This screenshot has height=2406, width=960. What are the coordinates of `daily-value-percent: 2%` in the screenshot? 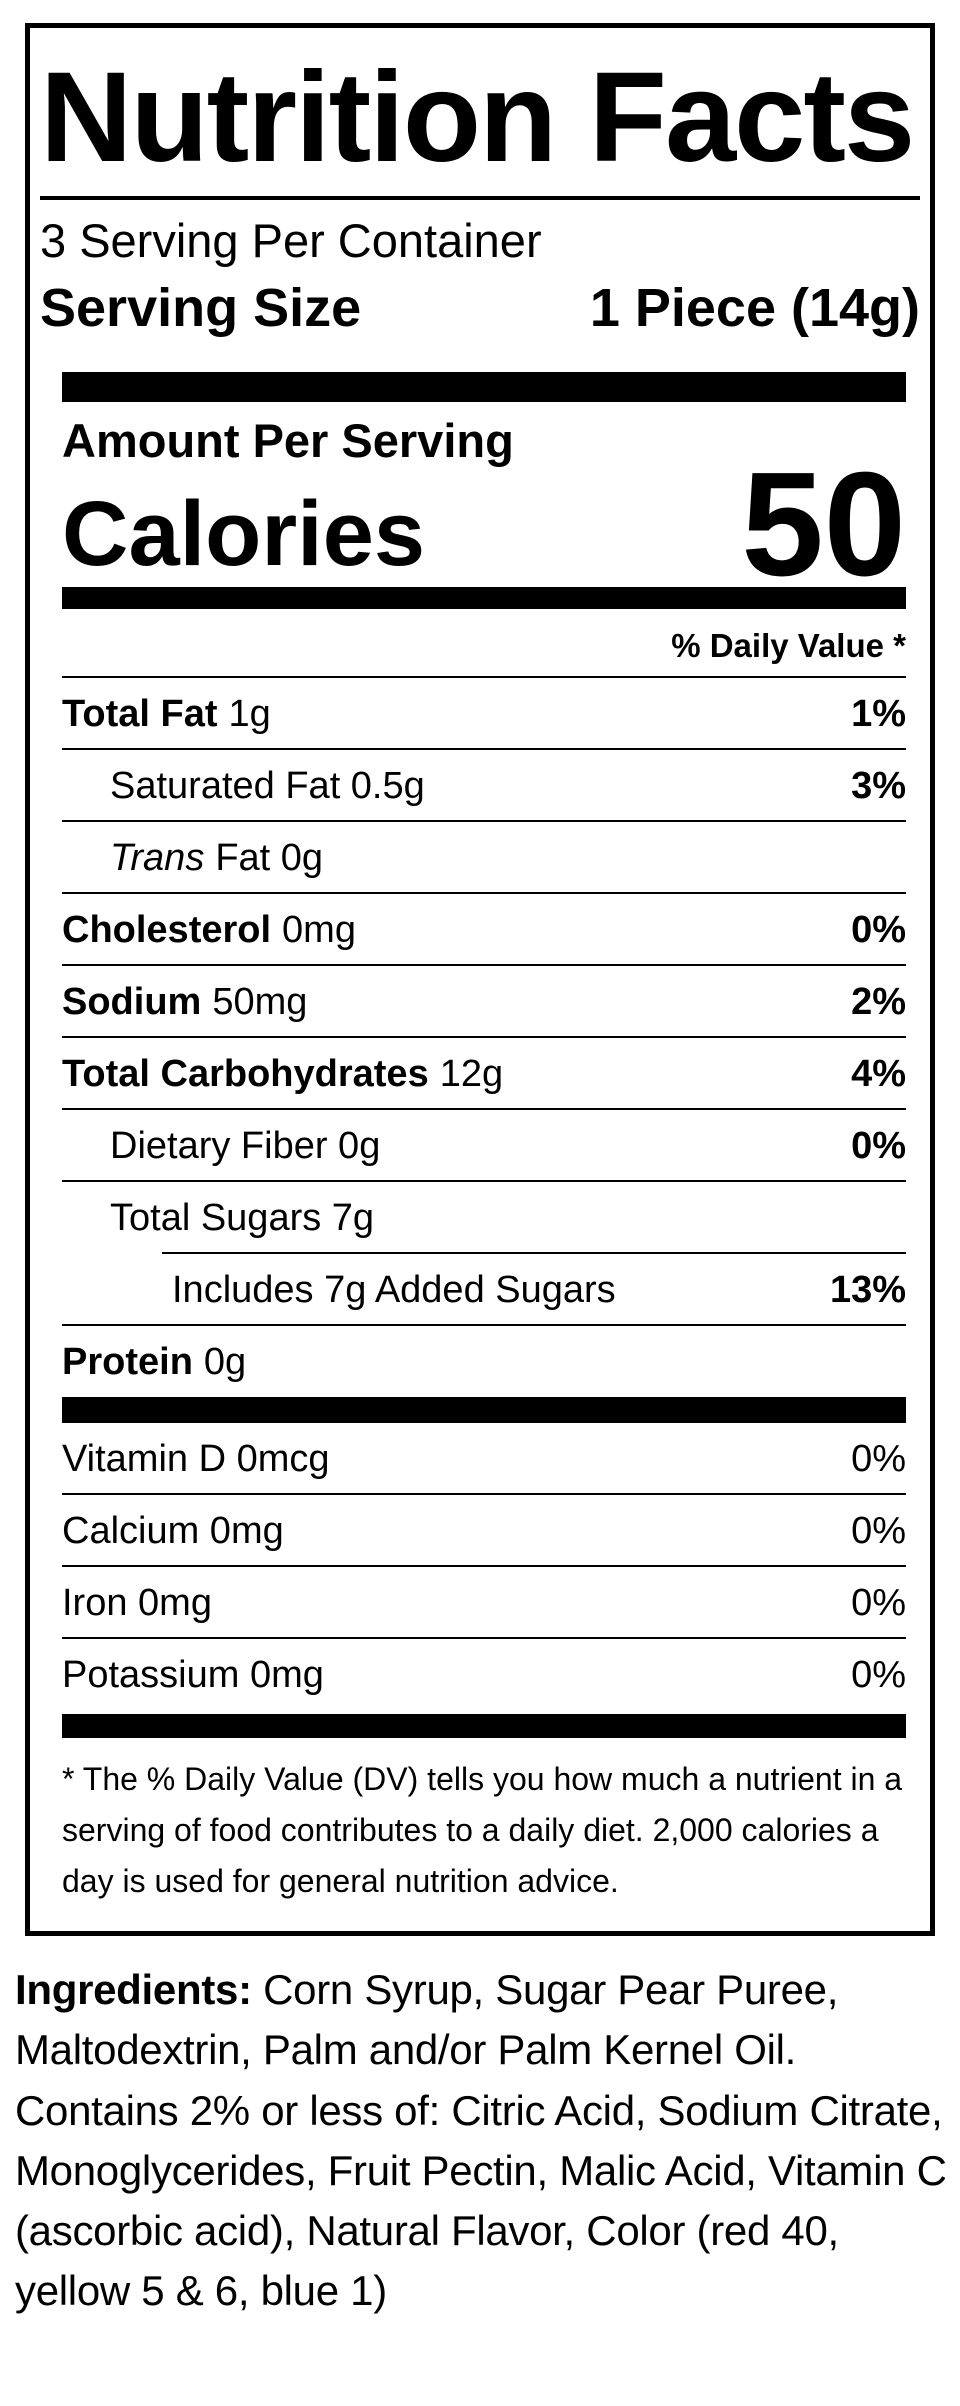 It's located at (878, 1001).